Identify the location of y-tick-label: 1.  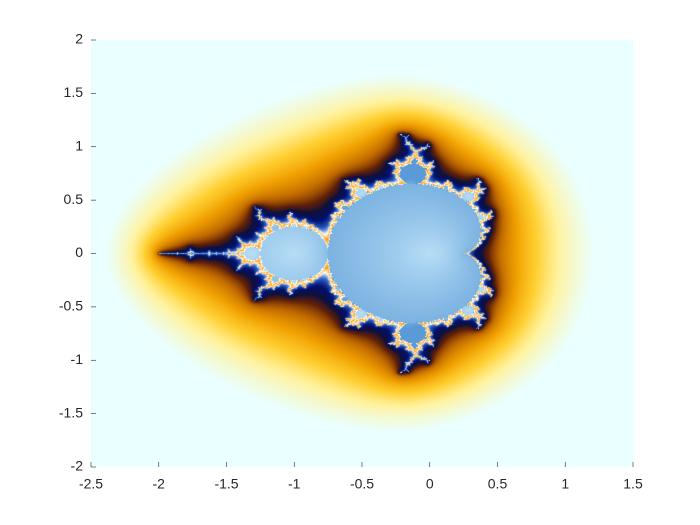
(79, 145).